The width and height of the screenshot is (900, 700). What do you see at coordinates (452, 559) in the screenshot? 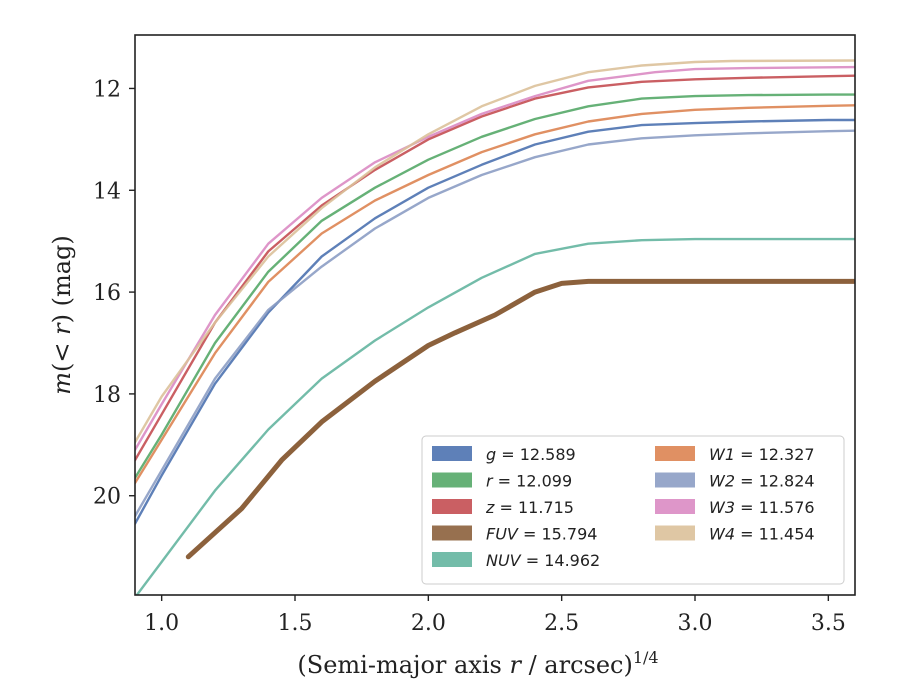
I see `legend-swatch-nuv` at bounding box center [452, 559].